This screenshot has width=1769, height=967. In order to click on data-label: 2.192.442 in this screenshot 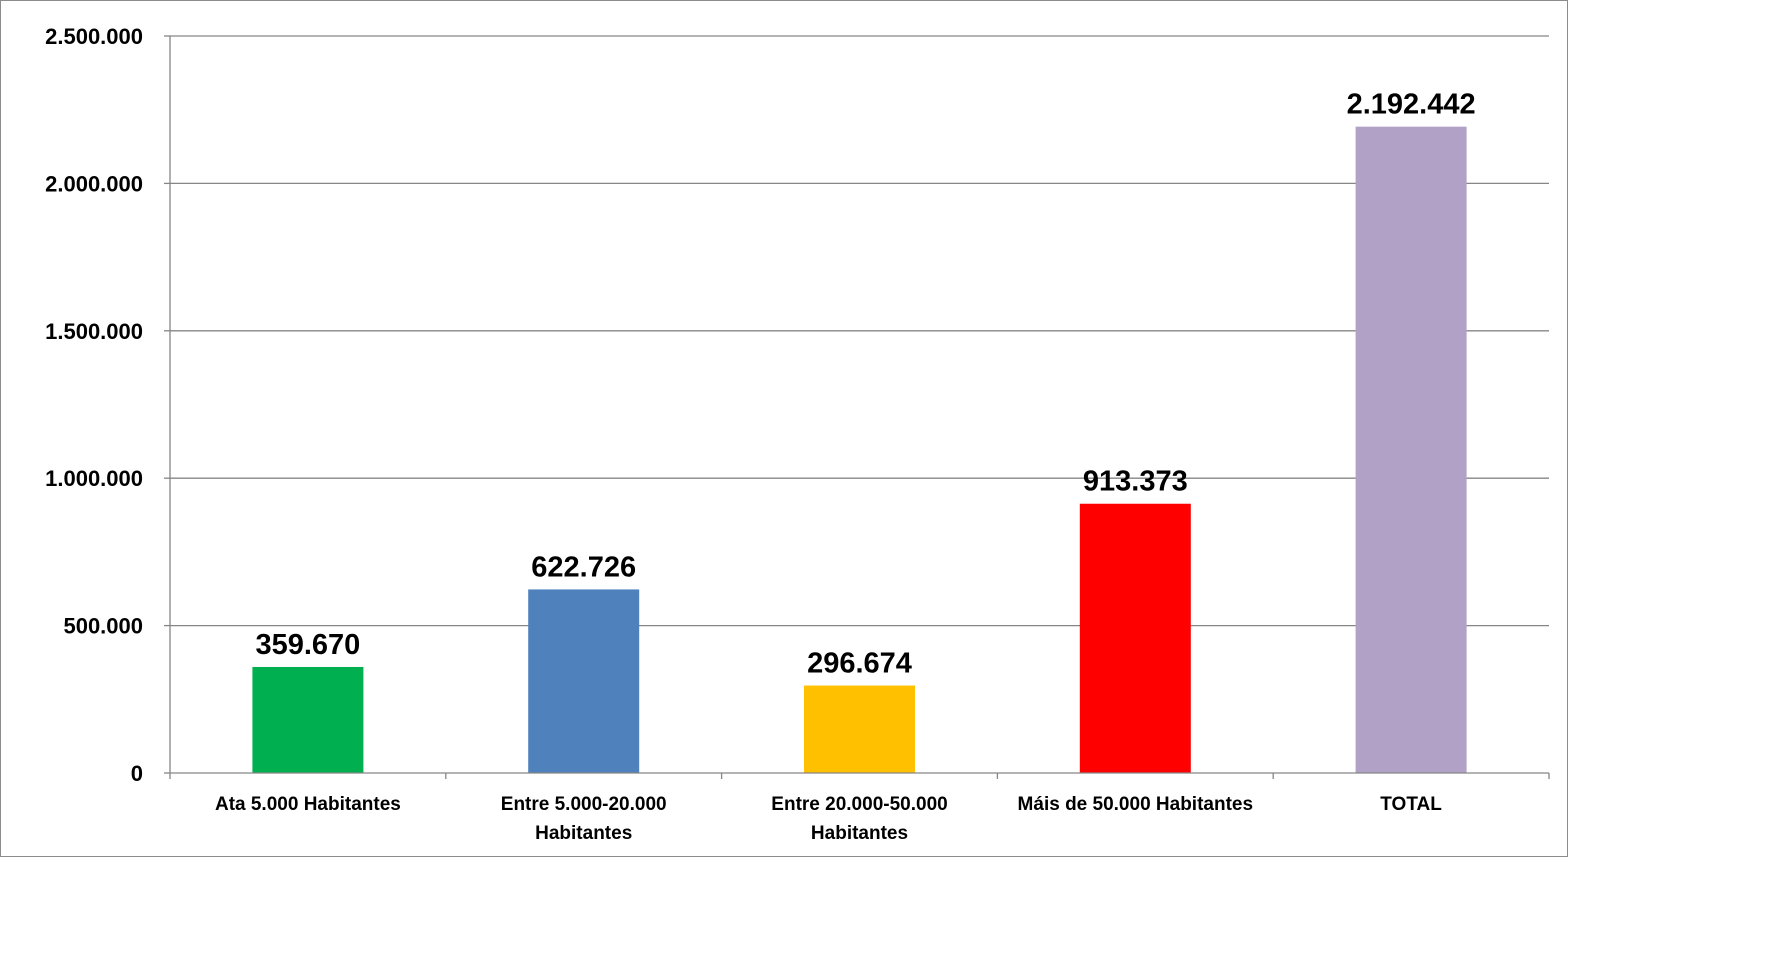, I will do `click(1411, 105)`.